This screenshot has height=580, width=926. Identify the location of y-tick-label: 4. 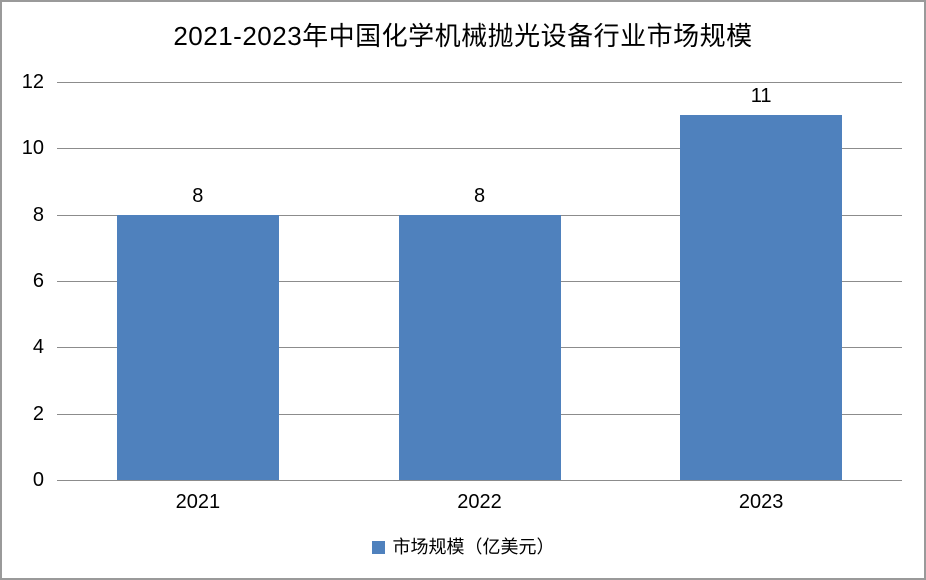
(38, 347).